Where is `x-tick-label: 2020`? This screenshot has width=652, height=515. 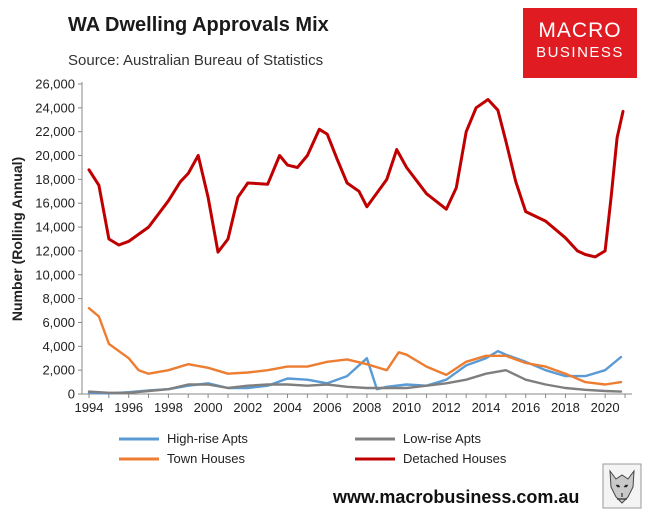 x-tick-label: 2020 is located at coordinates (605, 407).